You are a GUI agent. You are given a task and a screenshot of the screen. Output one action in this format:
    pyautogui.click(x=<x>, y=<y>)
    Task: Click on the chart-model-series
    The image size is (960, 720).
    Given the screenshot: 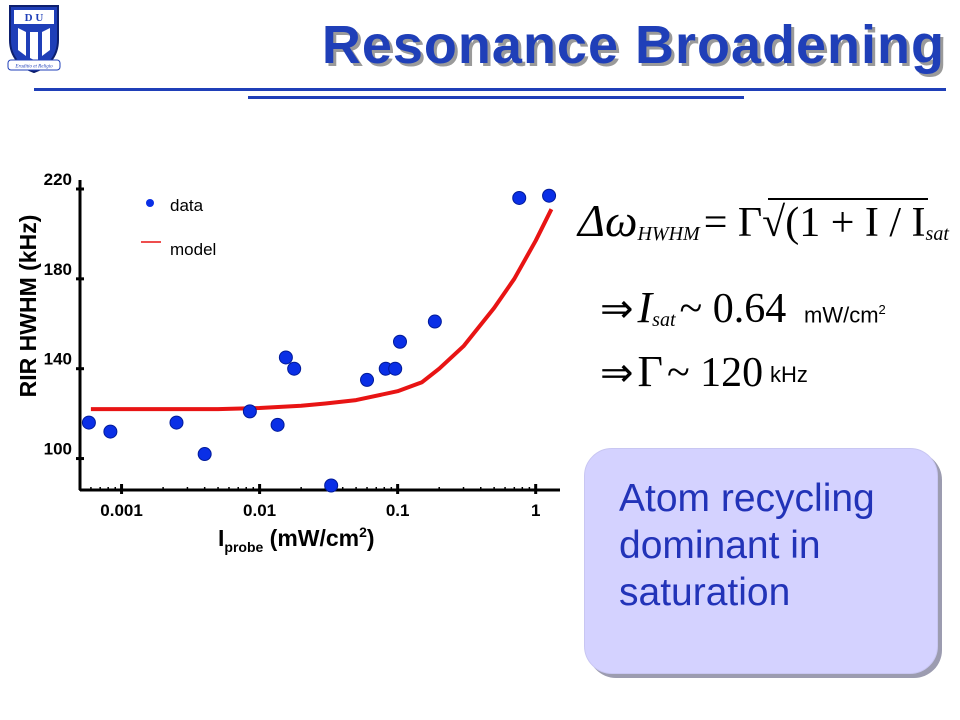 What is the action you would take?
    pyautogui.click(x=322, y=310)
    